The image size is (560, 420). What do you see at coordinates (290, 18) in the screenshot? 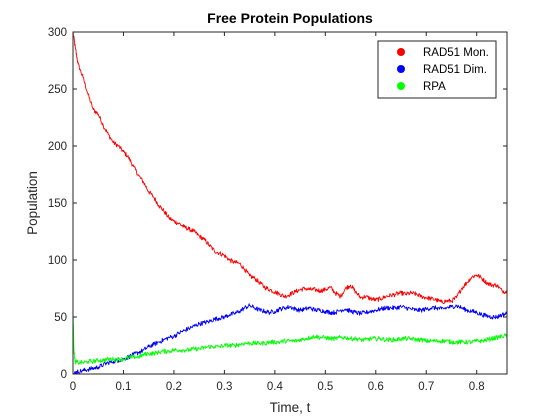
I see `chart-title: Free Protein Populations` at bounding box center [290, 18].